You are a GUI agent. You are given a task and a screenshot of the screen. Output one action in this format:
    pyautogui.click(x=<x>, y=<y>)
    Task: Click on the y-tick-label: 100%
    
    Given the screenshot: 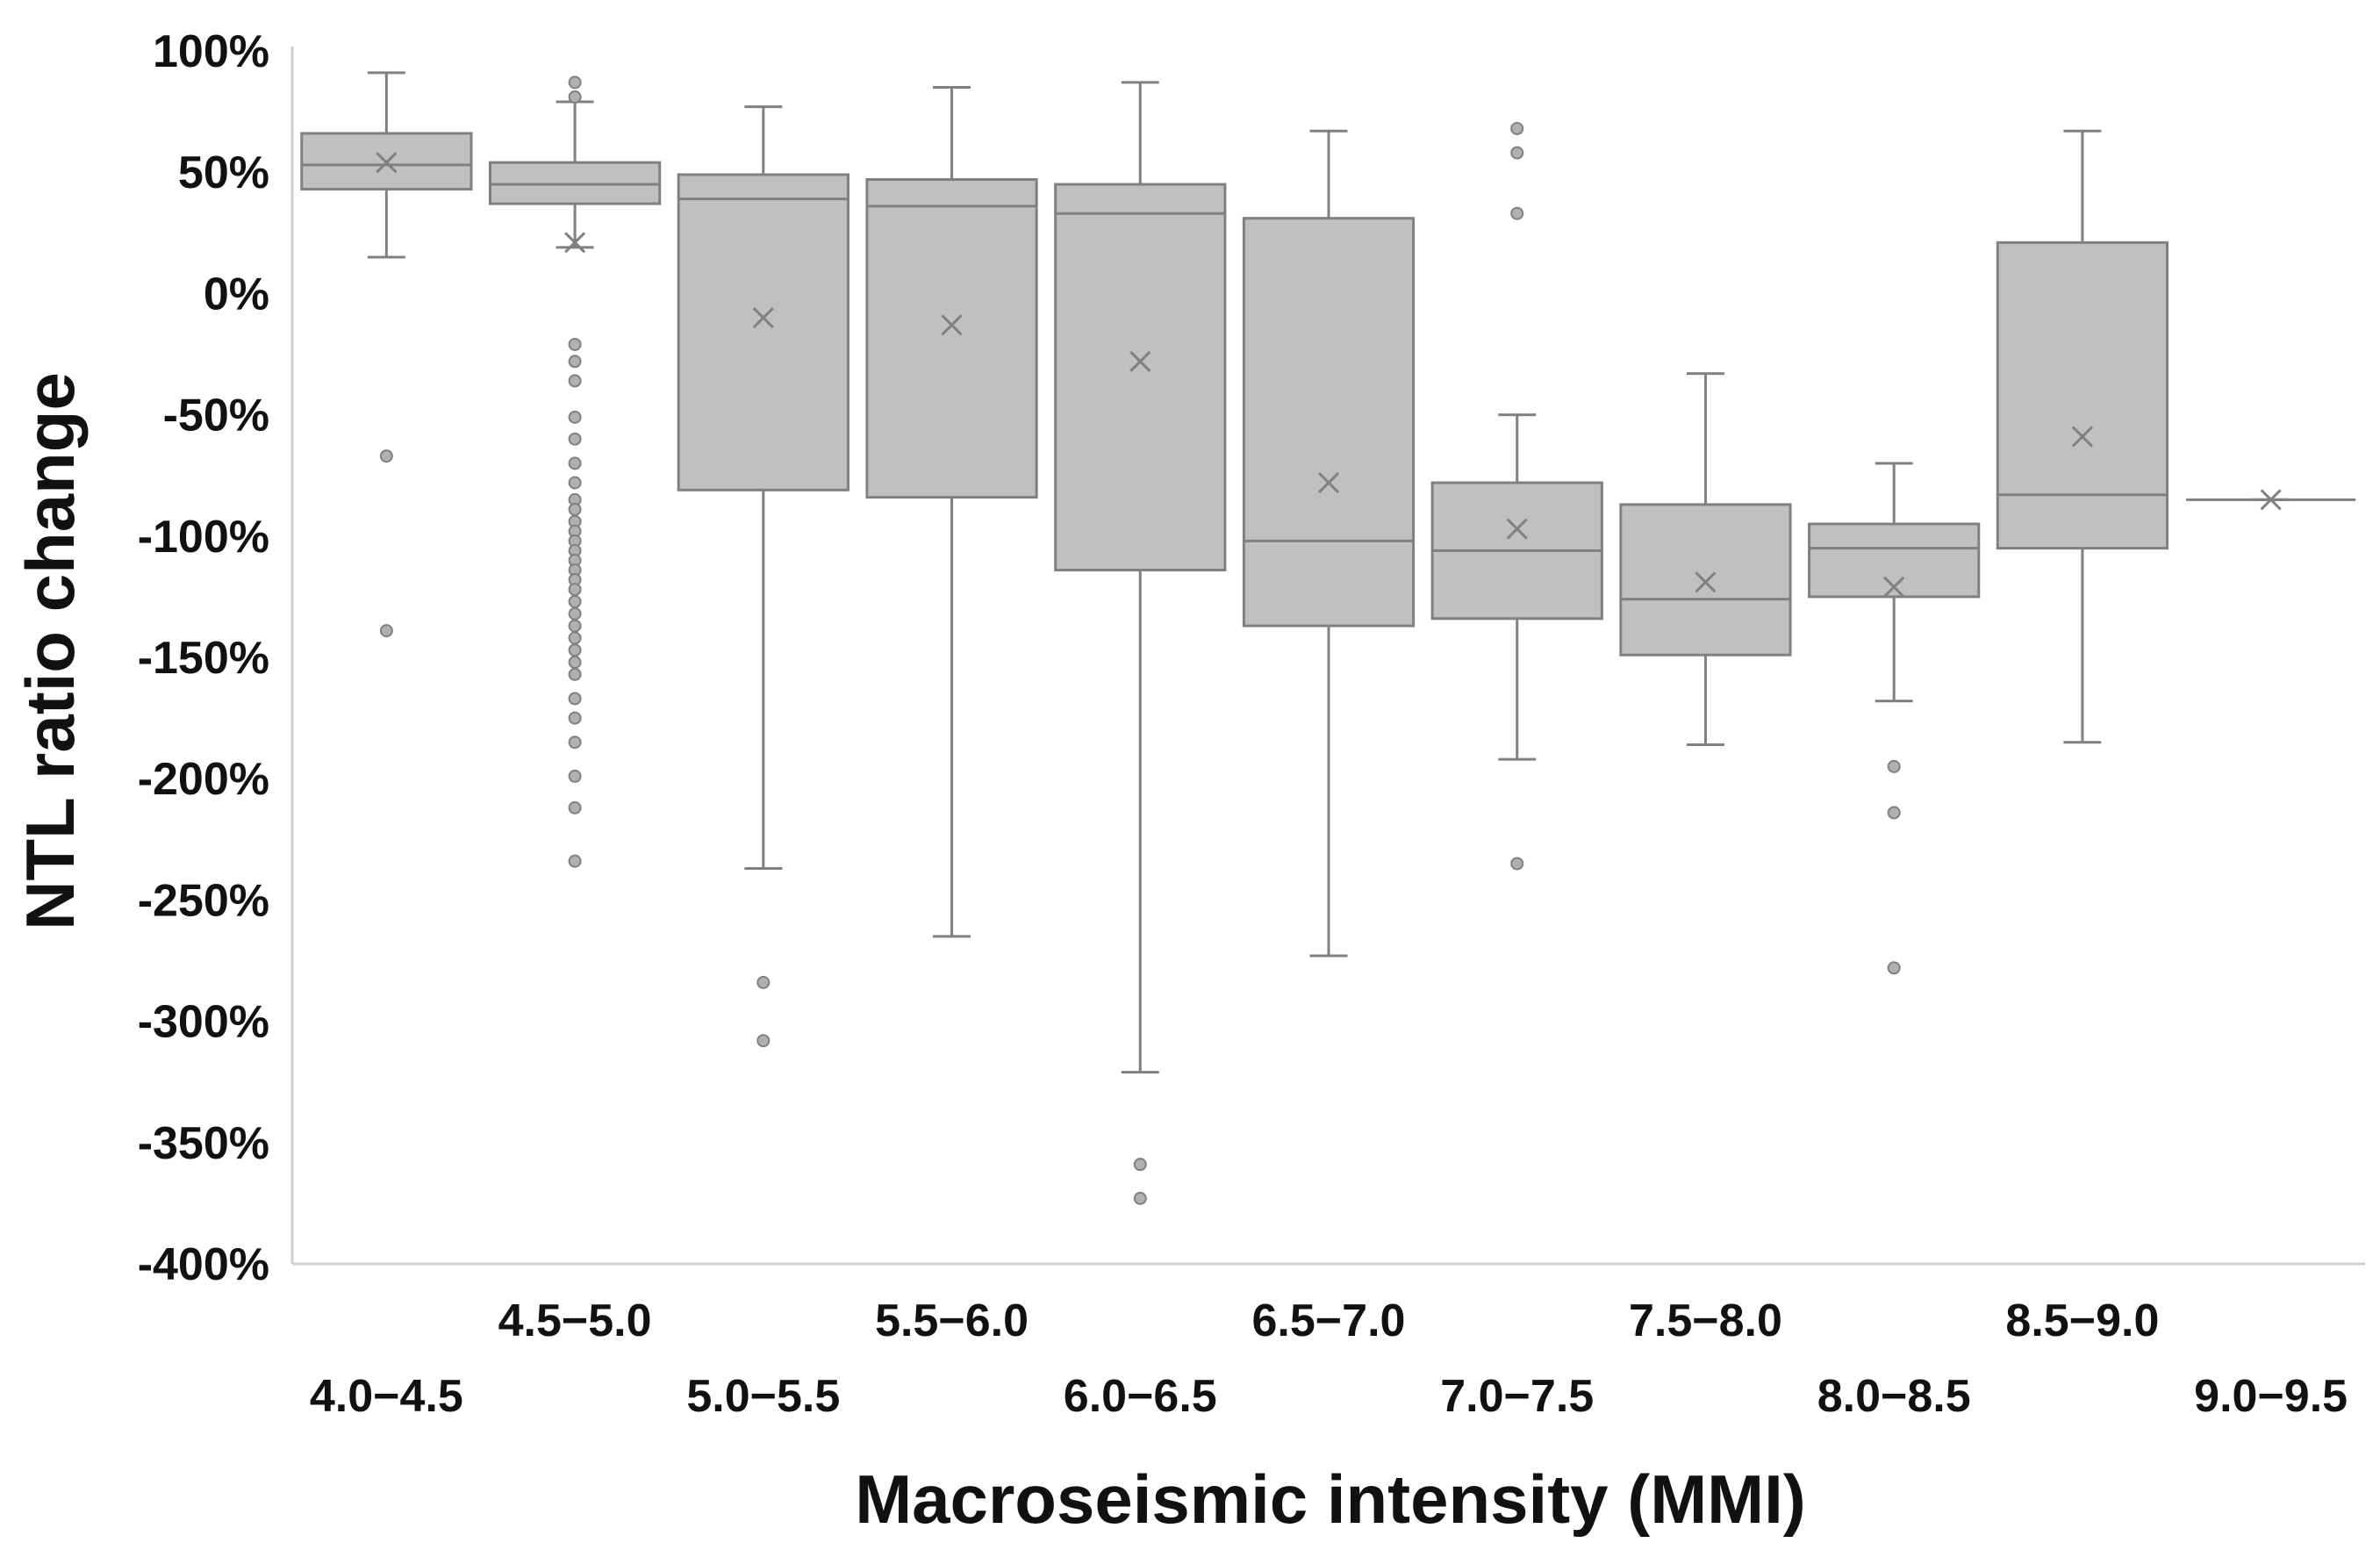 What is the action you would take?
    pyautogui.click(x=211, y=52)
    